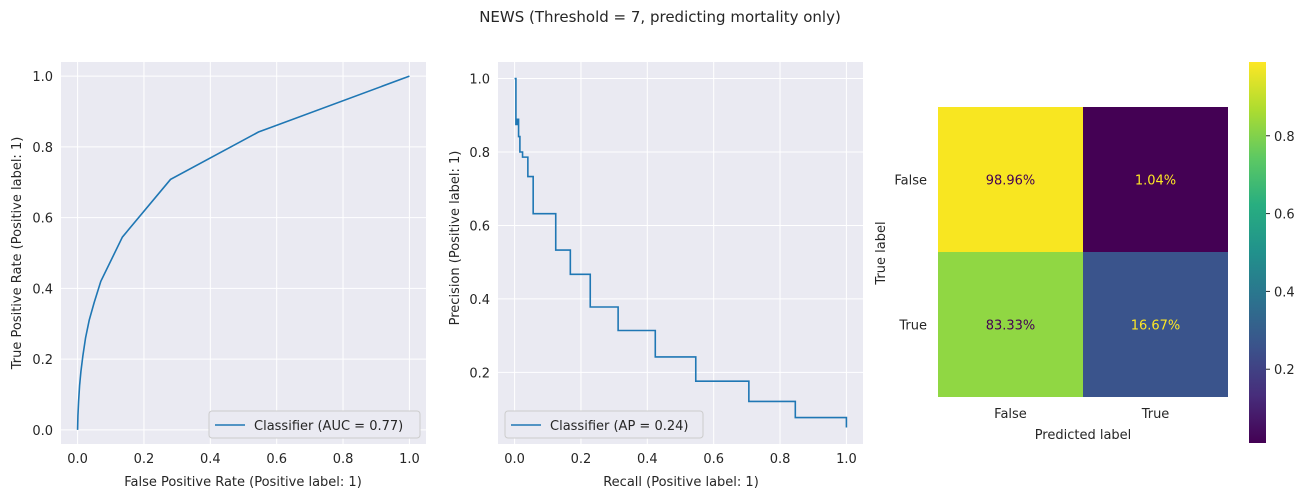 This screenshot has width=1307, height=498. Describe the element at coordinates (1010, 414) in the screenshot. I see `cm-x-tick-label: False` at that location.